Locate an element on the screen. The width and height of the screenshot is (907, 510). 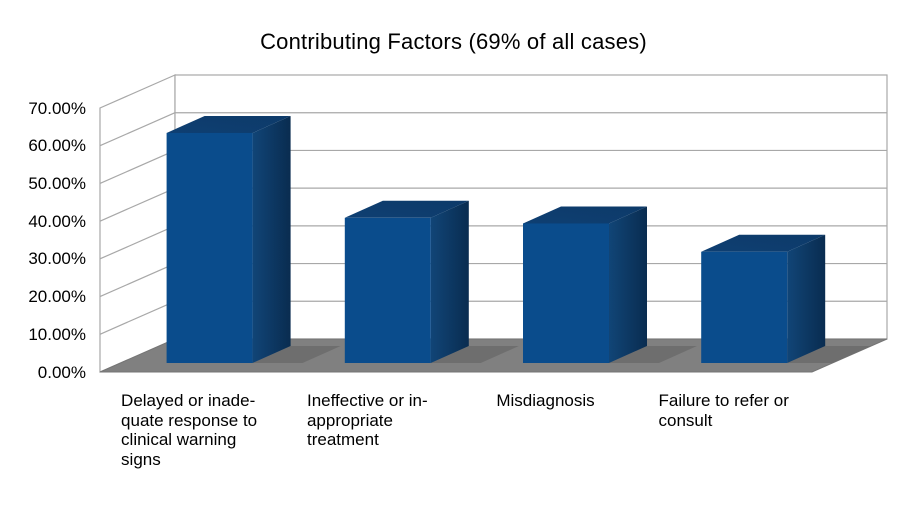
y-axis-tick-label: 10.00% is located at coordinates (57, 334).